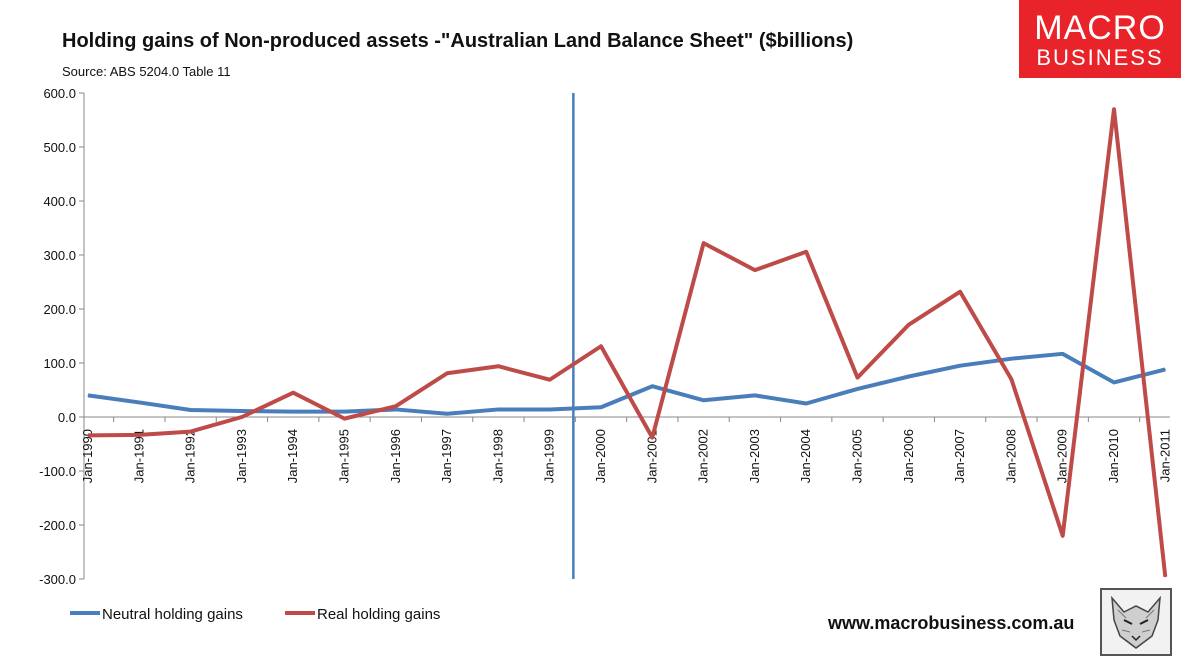  I want to click on logo-line-macro: MACRO, so click(1100, 28).